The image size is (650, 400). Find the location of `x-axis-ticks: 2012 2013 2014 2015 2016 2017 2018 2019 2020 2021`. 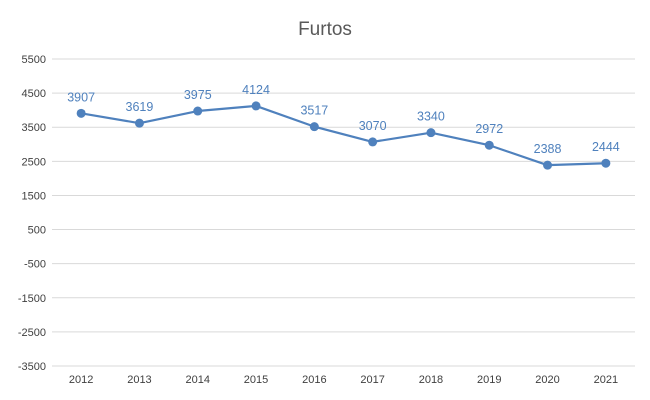

x-axis-ticks: 2012 2013 2014 2015 2016 2017 2018 2019 2020 2021 is located at coordinates (343, 380).